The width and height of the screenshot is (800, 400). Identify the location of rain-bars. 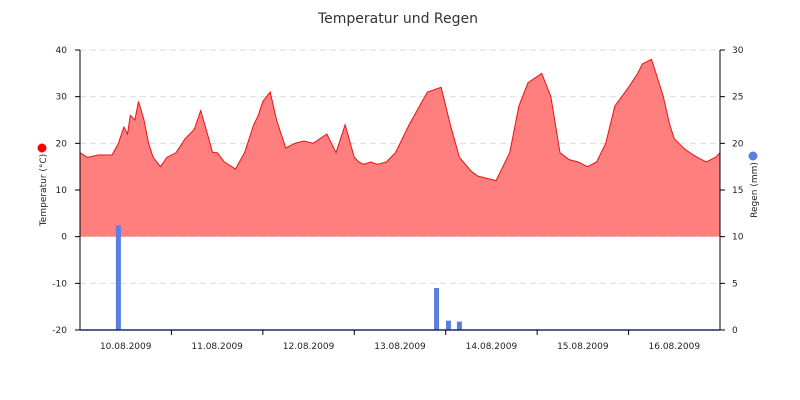
(288, 277).